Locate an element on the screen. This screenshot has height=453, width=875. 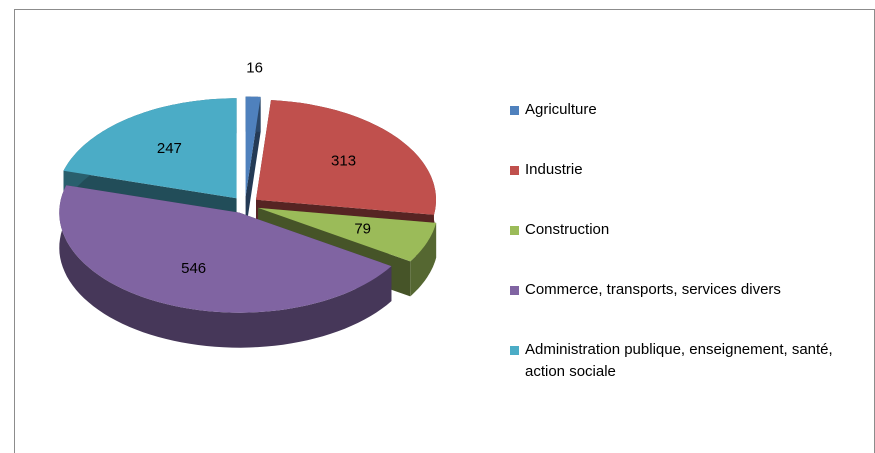
legend-label: Industrie is located at coordinates (554, 169).